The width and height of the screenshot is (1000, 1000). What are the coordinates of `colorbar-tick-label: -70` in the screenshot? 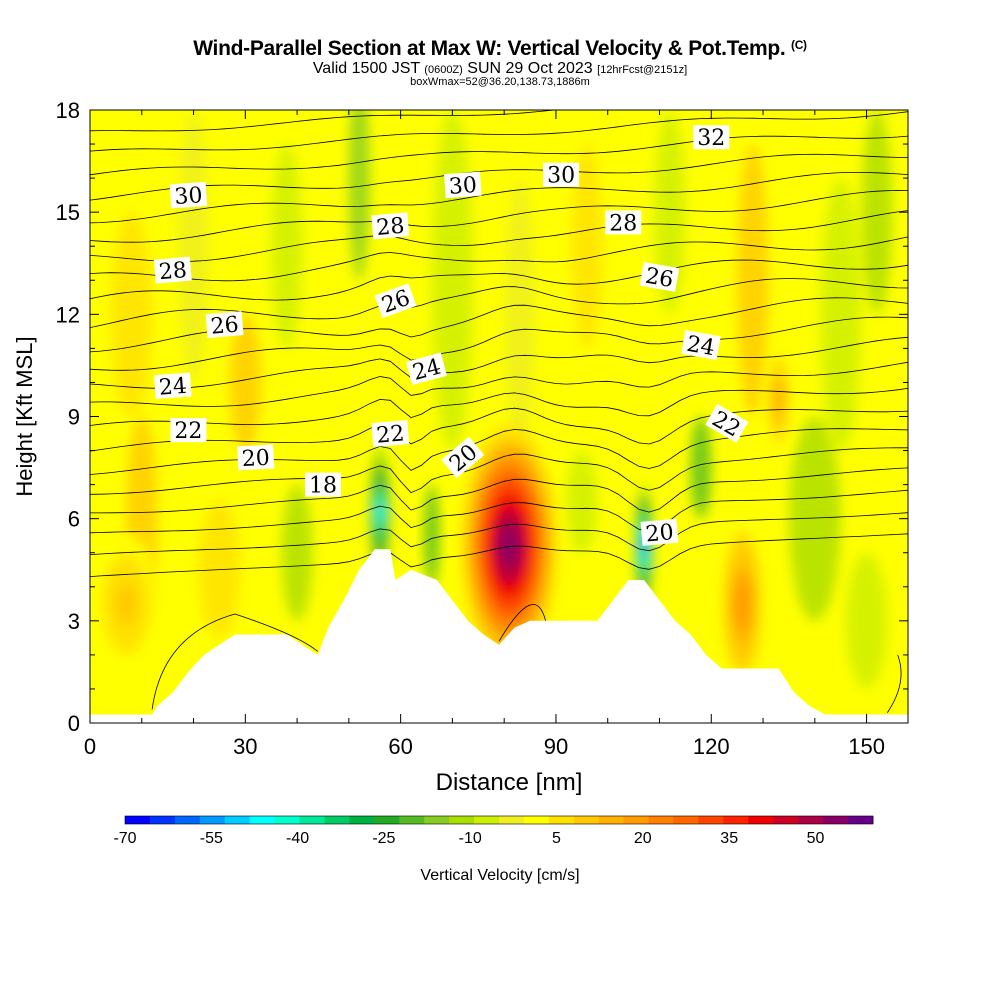 It's located at (124, 838).